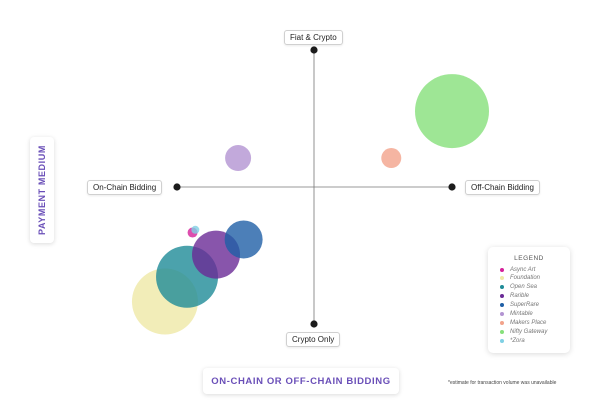 The height and width of the screenshot is (420, 600). Describe the element at coordinates (529, 258) in the screenshot. I see `legend-title: LEGEND` at that location.